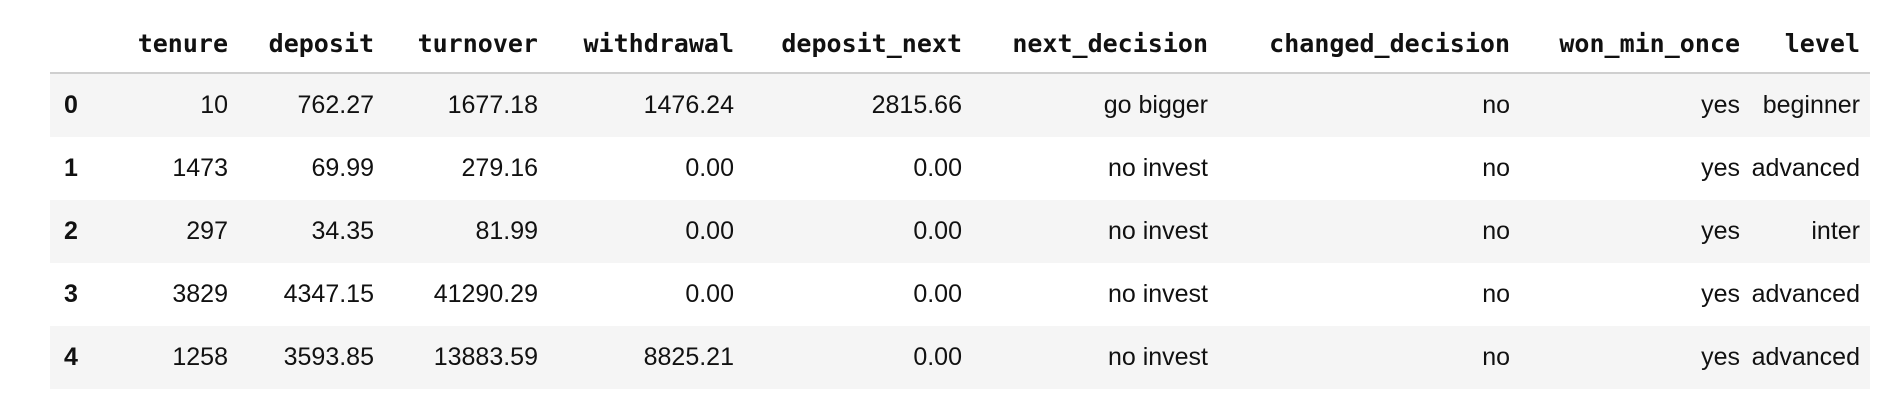 The image size is (1894, 402). Describe the element at coordinates (200, 357) in the screenshot. I see `cell-tenure: 1258` at that location.